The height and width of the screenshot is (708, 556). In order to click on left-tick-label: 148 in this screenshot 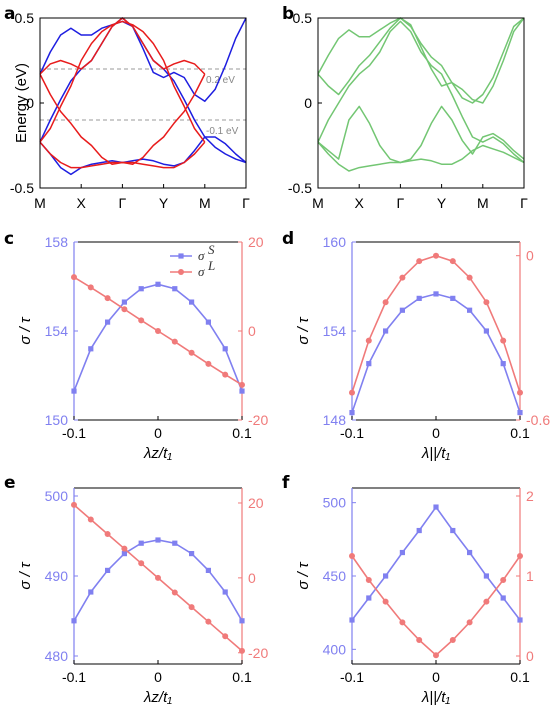, I will do `click(335, 420)`.